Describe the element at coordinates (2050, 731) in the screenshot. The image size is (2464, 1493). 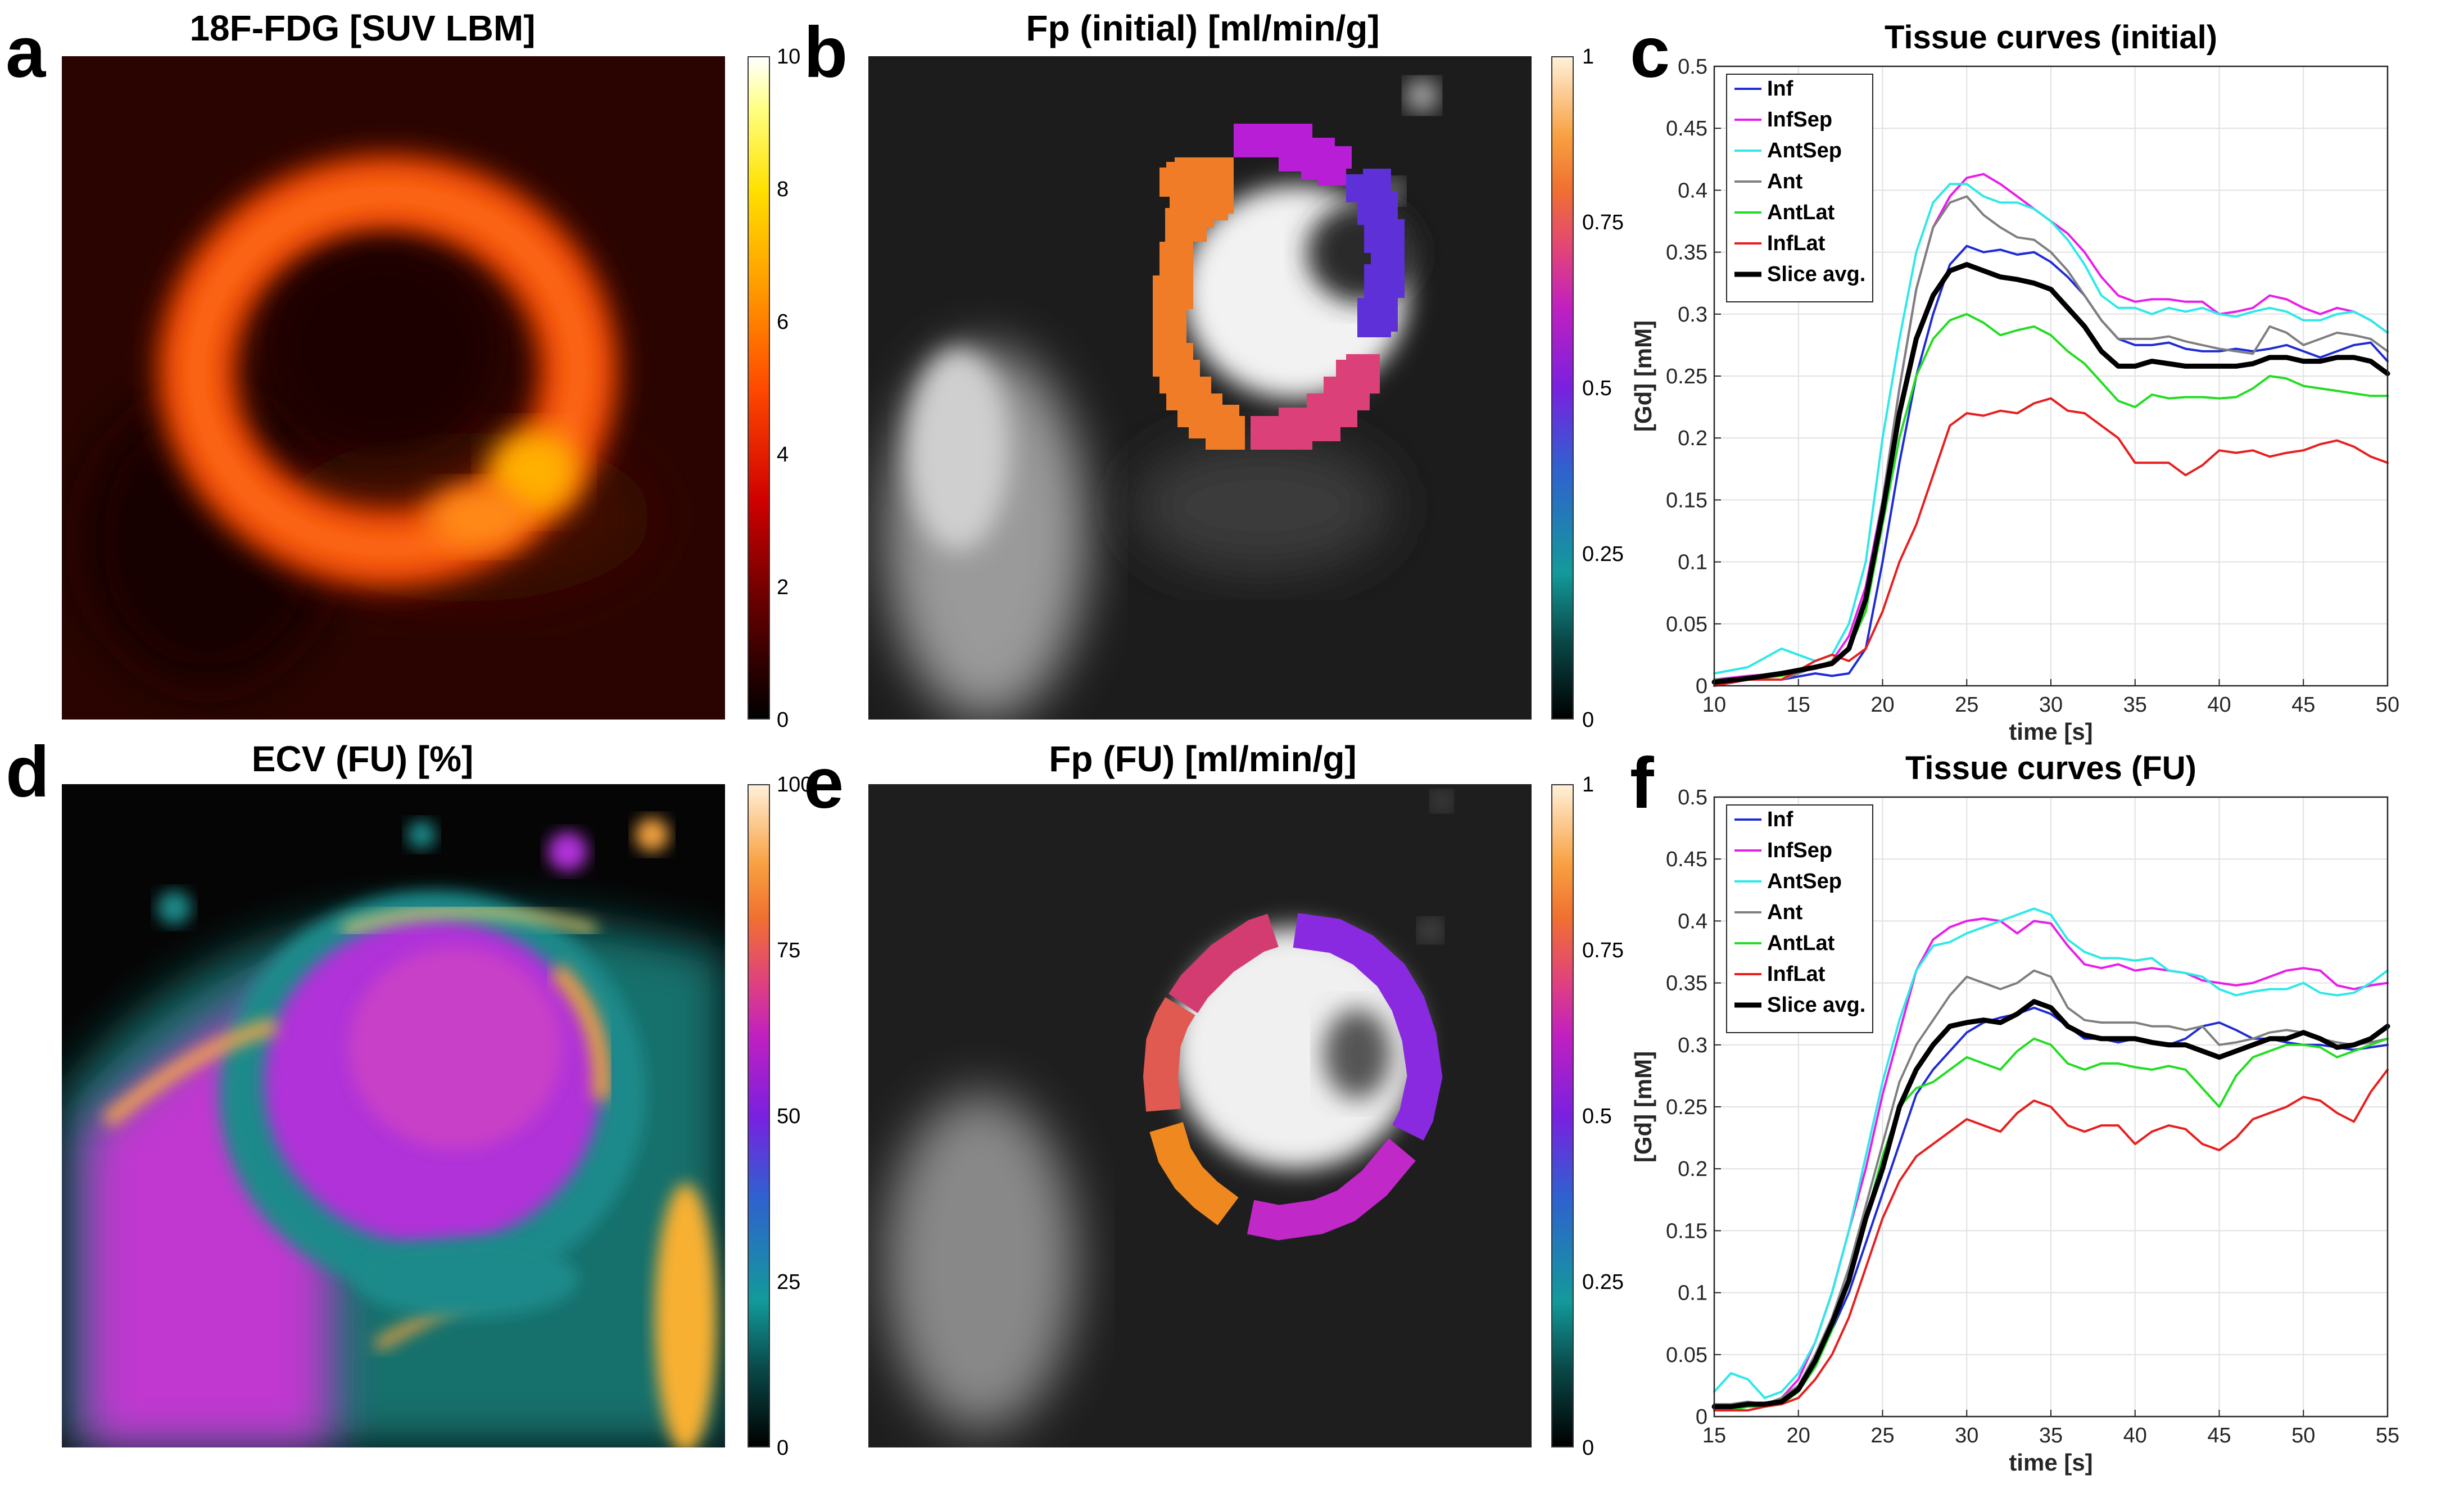
I see `chart-c-xlabel: time [s]` at that location.